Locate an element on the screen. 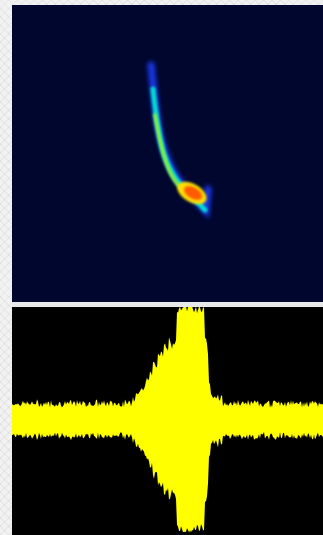  call-contour is located at coordinates (179, 140).